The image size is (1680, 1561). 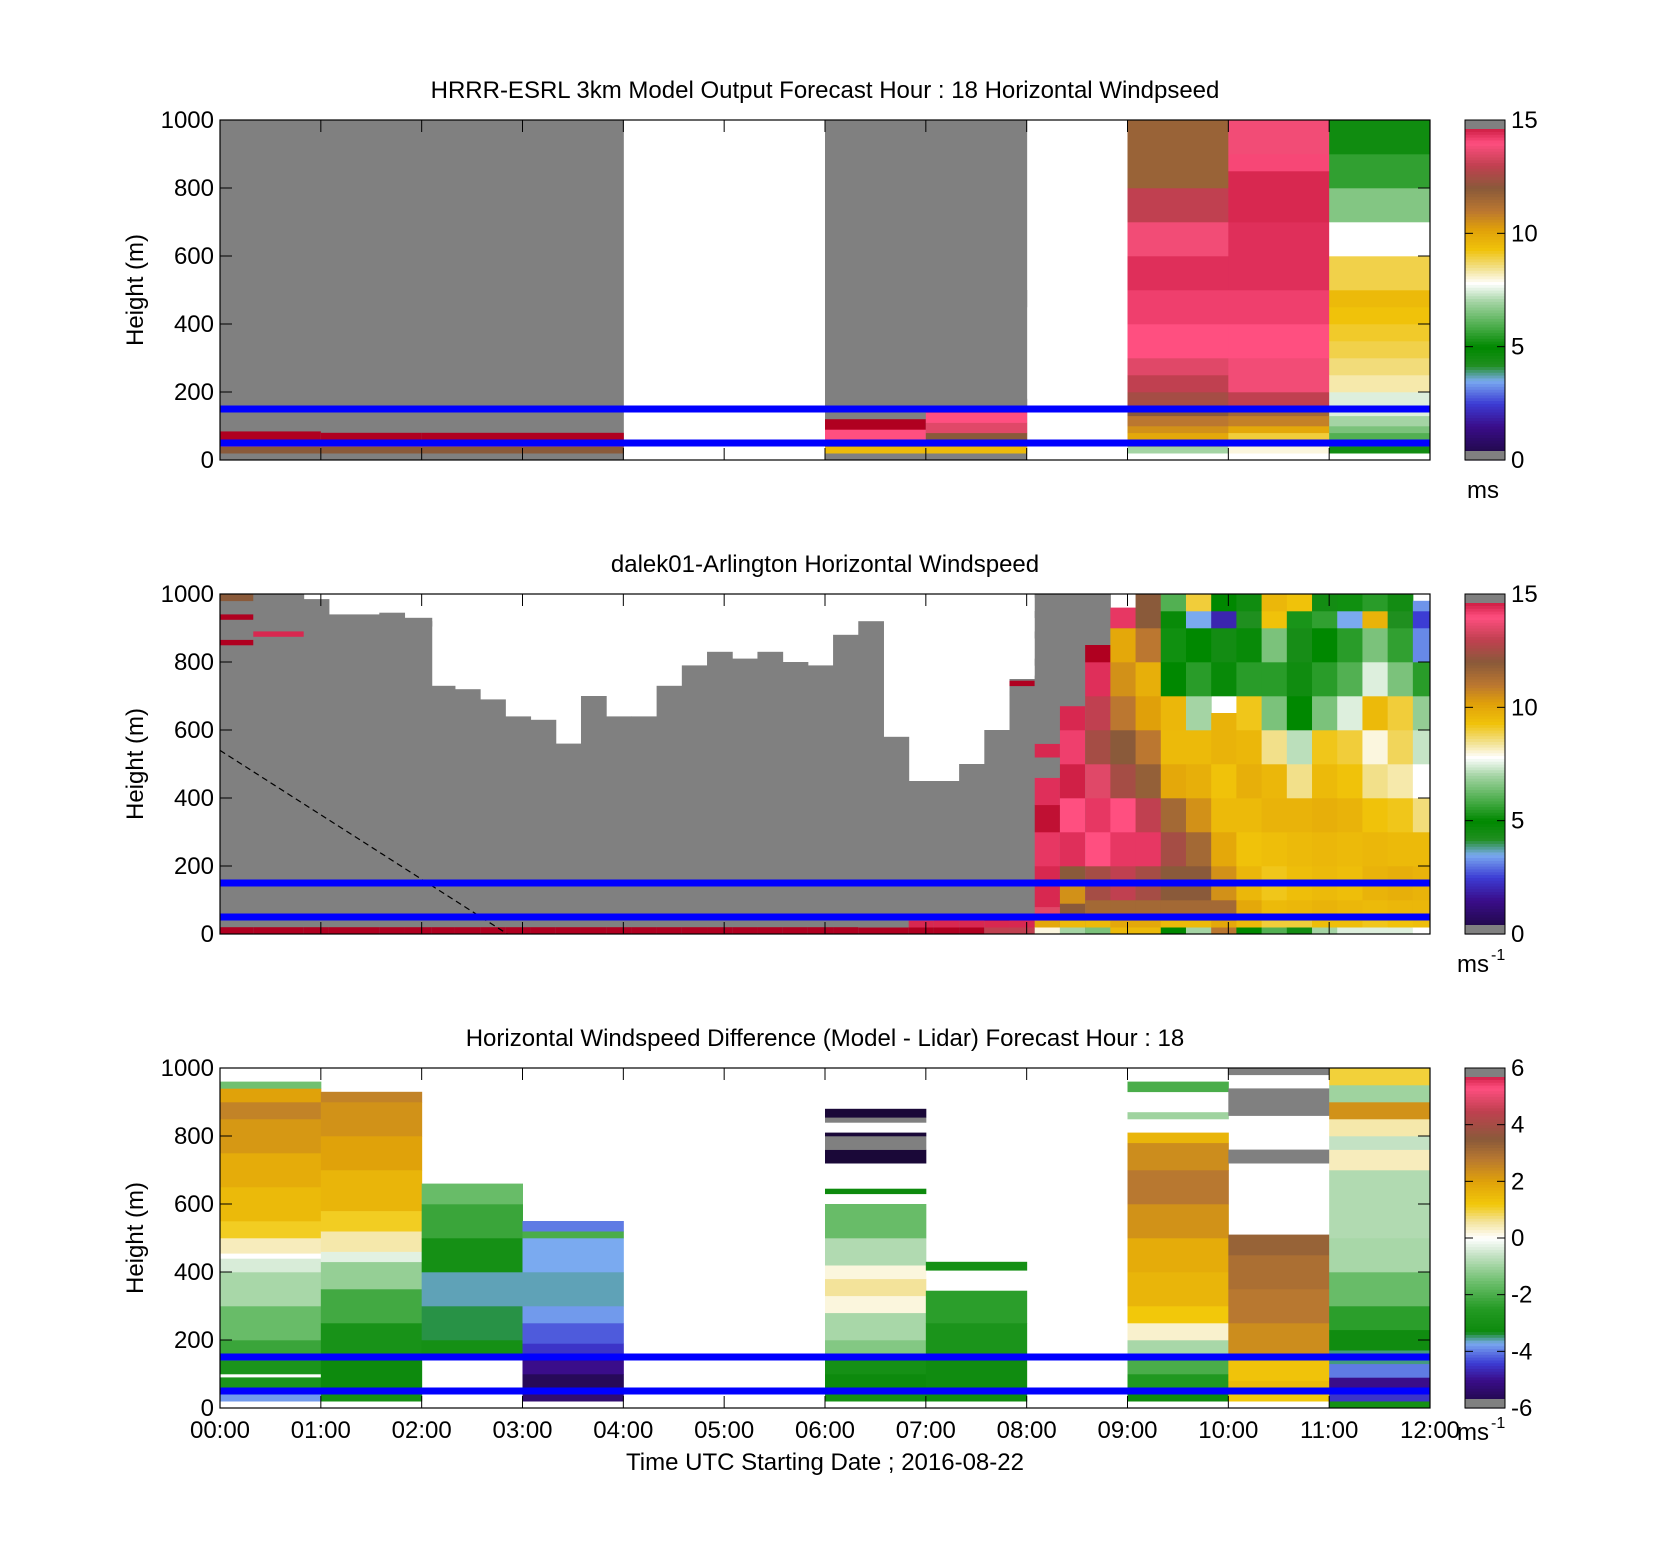 I want to click on y-tick-label: 600, so click(x=194, y=730).